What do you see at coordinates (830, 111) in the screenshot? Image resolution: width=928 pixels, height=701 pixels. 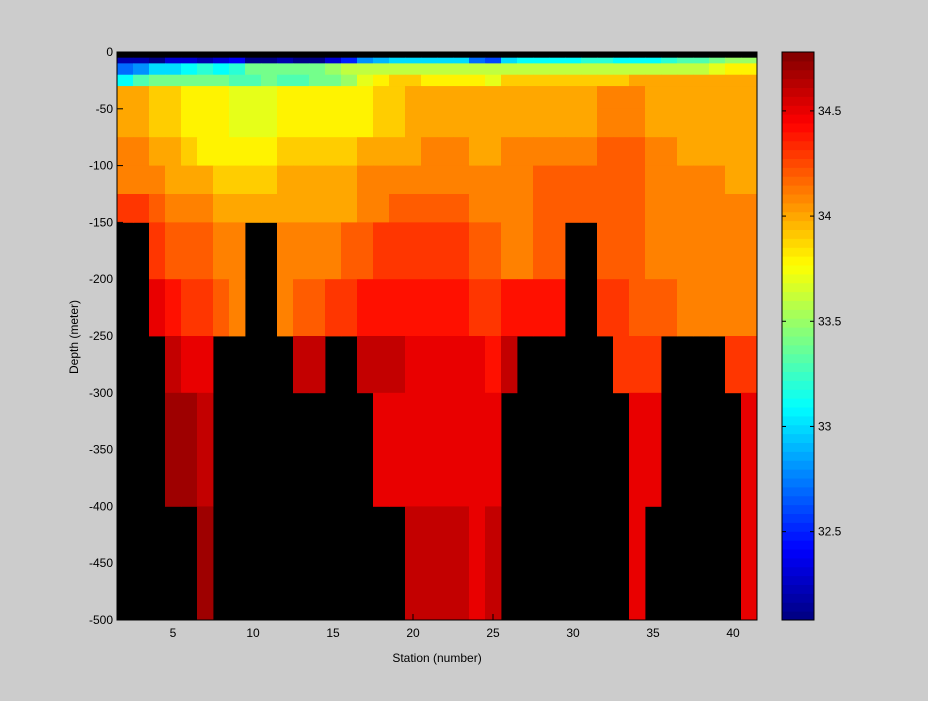 I see `colorbar-tick-label: 34.5` at bounding box center [830, 111].